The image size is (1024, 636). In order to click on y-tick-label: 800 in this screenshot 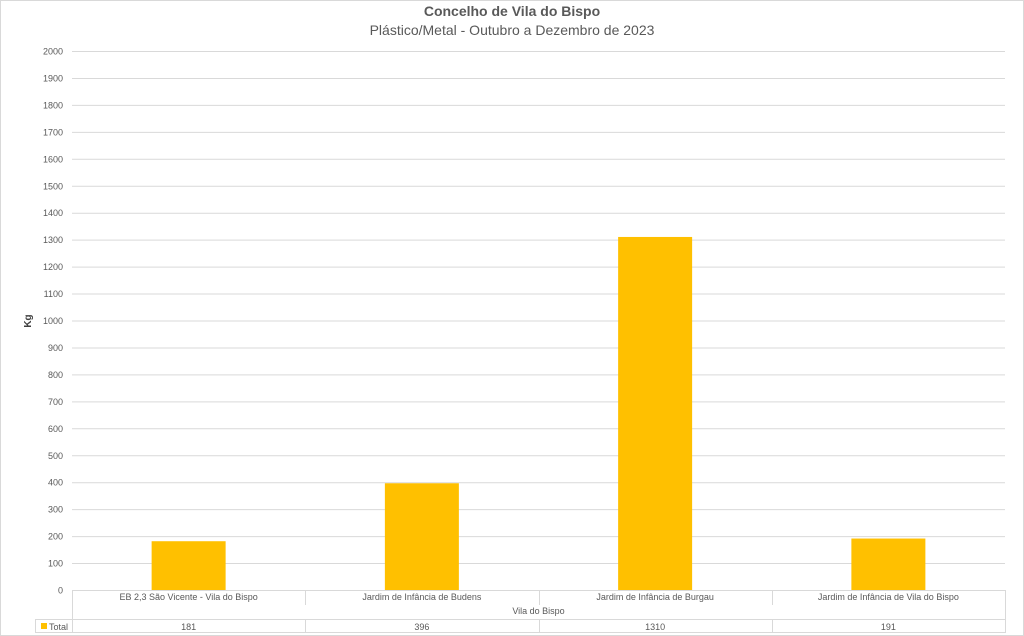, I will do `click(55, 375)`.